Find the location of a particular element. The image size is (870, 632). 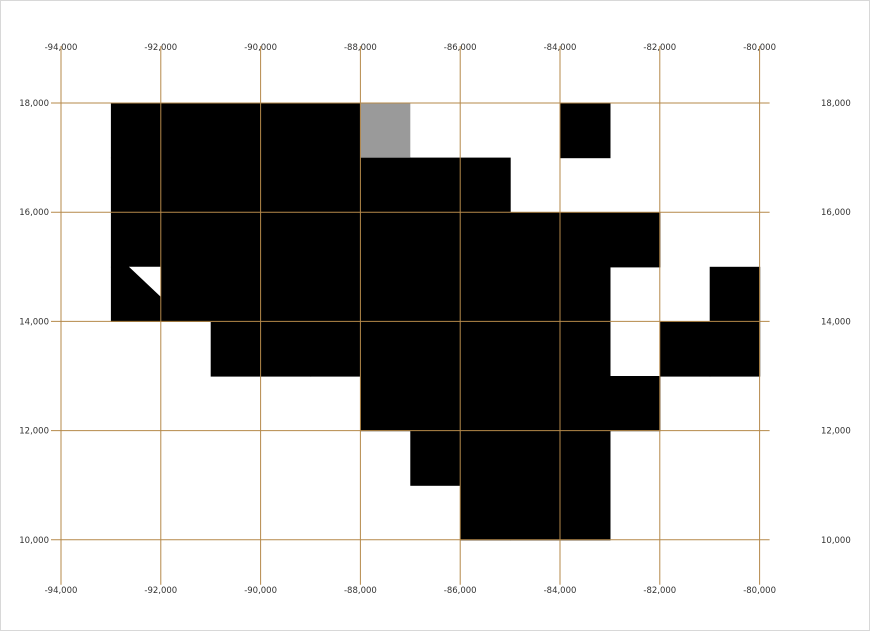

grey-tile is located at coordinates (385, 130).